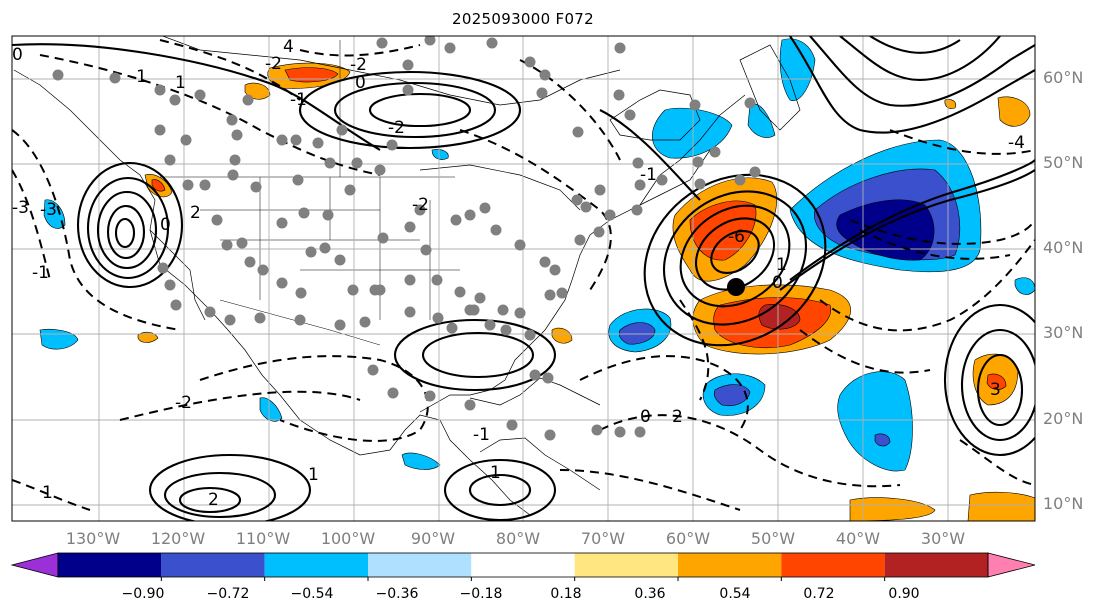 The height and width of the screenshot is (615, 1105). I want to click on contour-label: -2, so click(396, 128).